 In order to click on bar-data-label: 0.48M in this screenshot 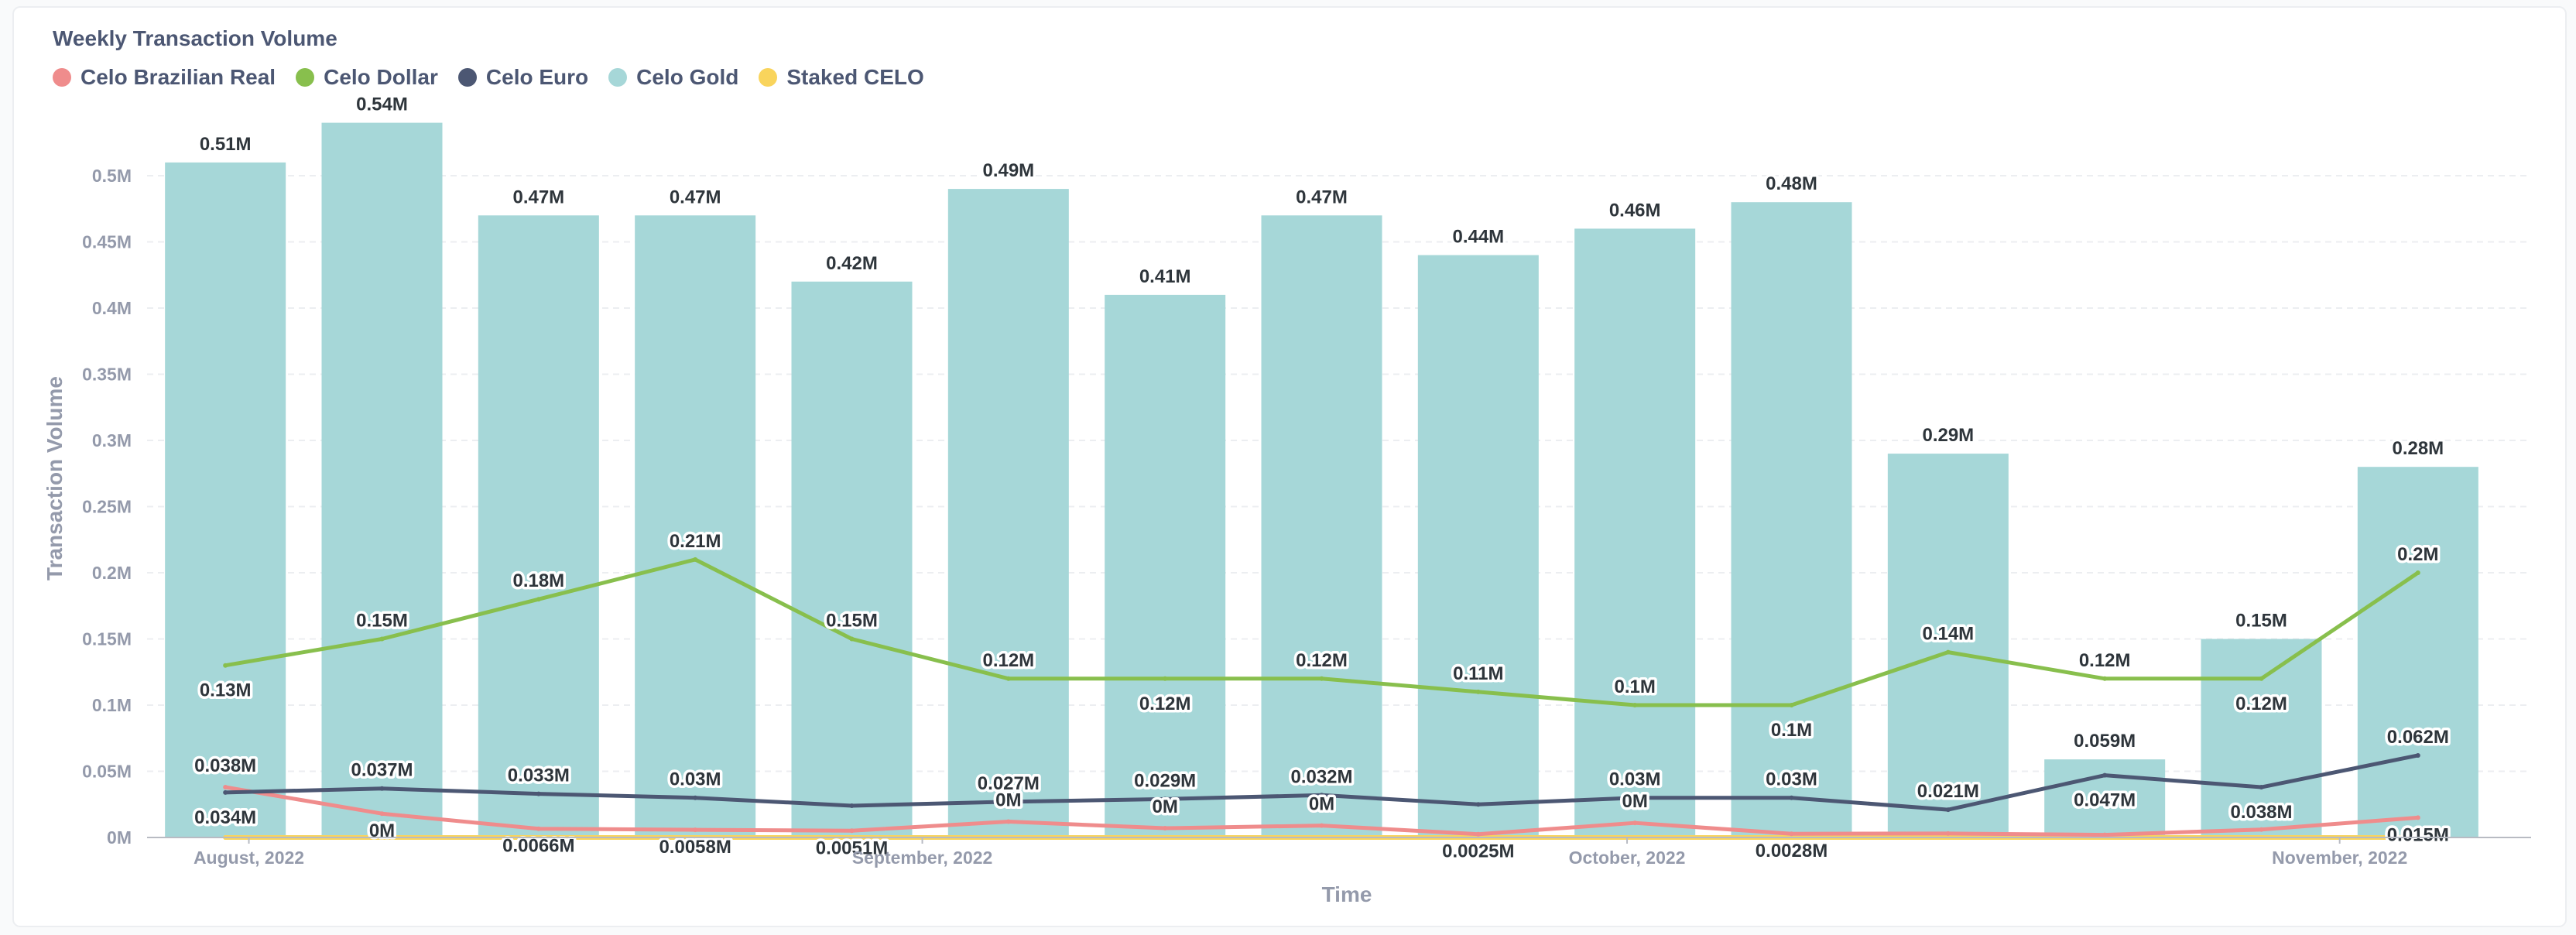, I will do `click(1791, 183)`.